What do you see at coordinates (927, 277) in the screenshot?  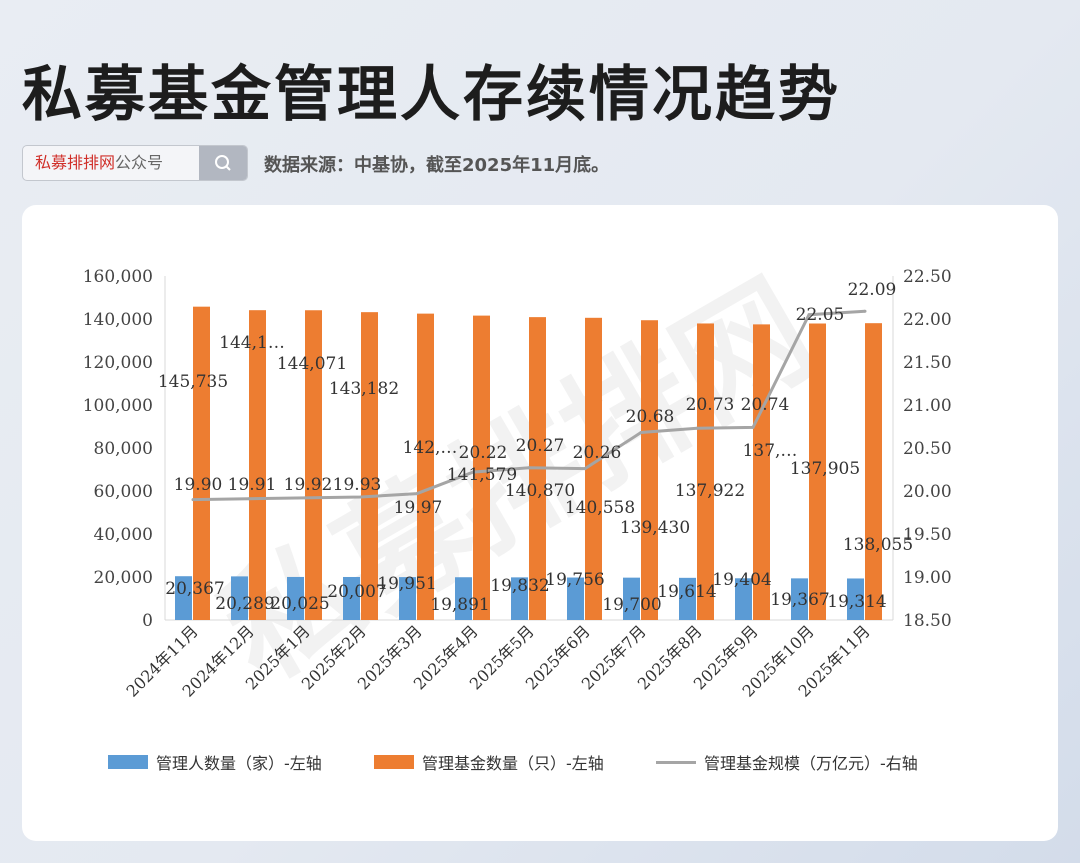 I see `y-right-tick-label: 22.50` at bounding box center [927, 277].